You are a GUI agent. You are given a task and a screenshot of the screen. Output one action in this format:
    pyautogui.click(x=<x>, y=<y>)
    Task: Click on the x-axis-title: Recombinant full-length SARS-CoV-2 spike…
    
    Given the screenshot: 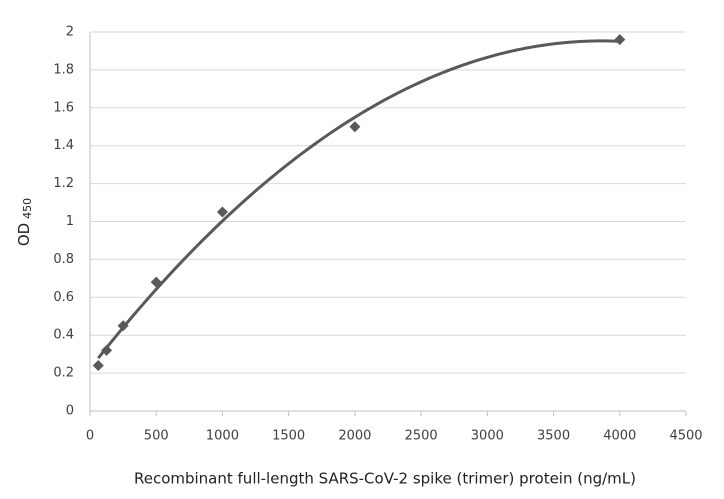 What is the action you would take?
    pyautogui.click(x=385, y=479)
    